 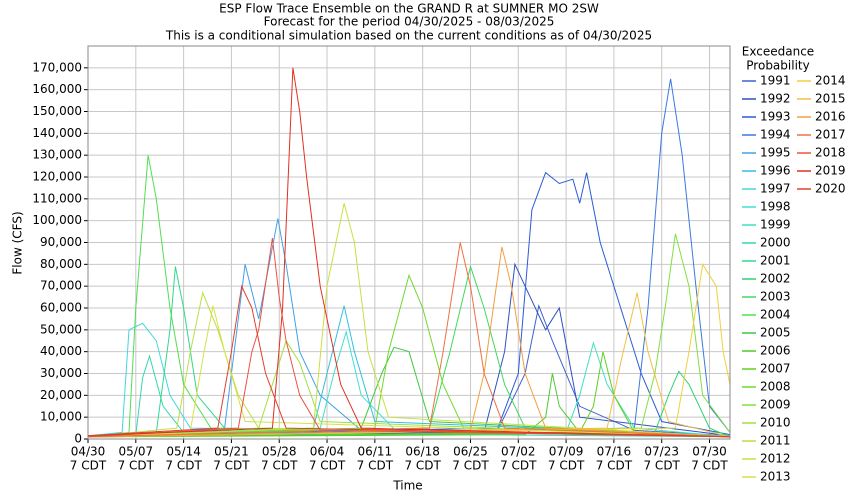 What do you see at coordinates (709, 452) in the screenshot?
I see `x-tick-label: 07/30` at bounding box center [709, 452].